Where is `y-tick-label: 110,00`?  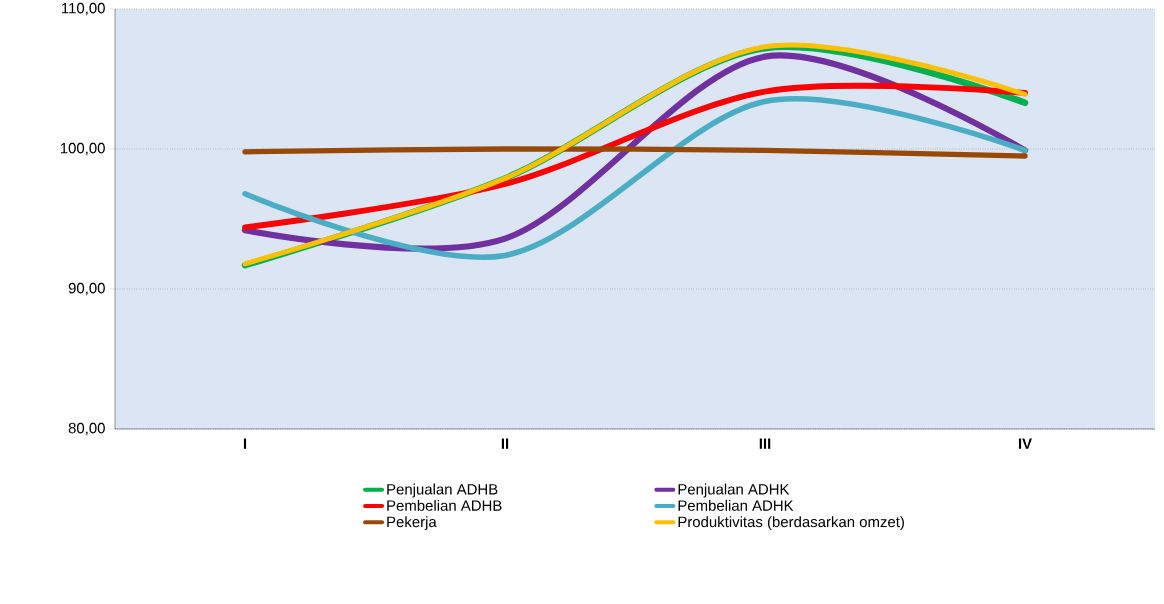
y-tick-label: 110,00 is located at coordinates (83, 9).